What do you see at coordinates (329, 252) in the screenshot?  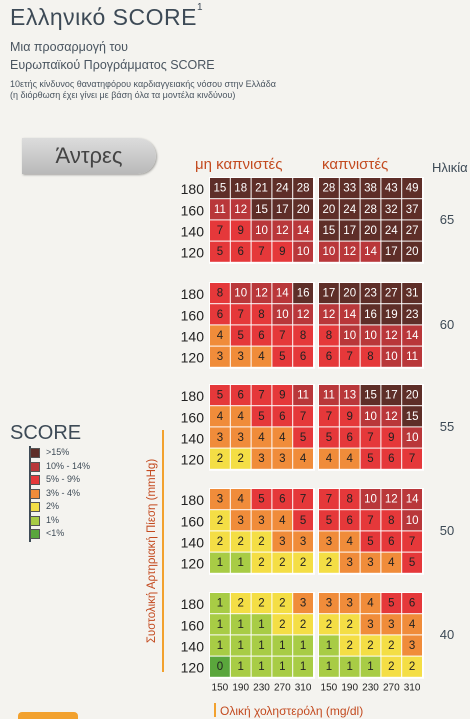 I see `cell-value: 10` at bounding box center [329, 252].